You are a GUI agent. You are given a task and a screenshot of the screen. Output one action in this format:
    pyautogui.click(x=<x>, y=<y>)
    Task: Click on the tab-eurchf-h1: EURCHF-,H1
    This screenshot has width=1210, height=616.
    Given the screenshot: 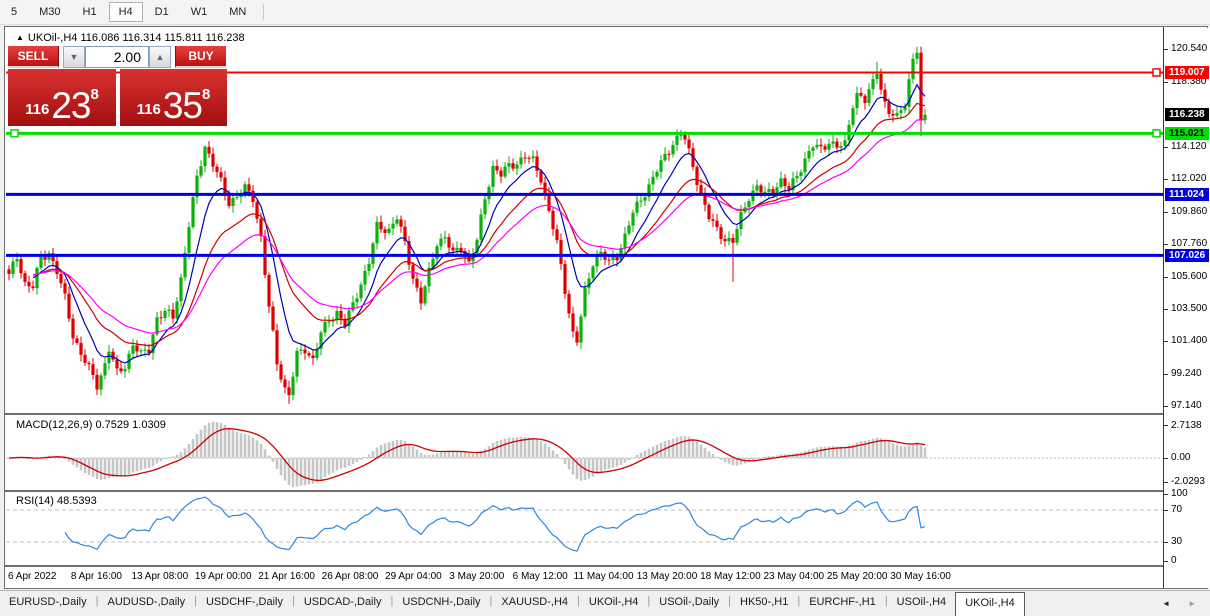 What is the action you would take?
    pyautogui.click(x=842, y=602)
    